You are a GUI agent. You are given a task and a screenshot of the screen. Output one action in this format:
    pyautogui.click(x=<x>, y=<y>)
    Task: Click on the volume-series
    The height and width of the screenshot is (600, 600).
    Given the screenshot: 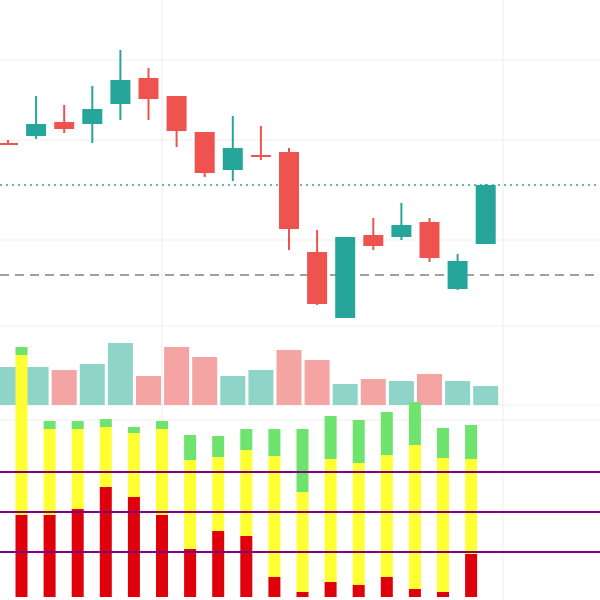 What is the action you would take?
    pyautogui.click(x=249, y=374)
    